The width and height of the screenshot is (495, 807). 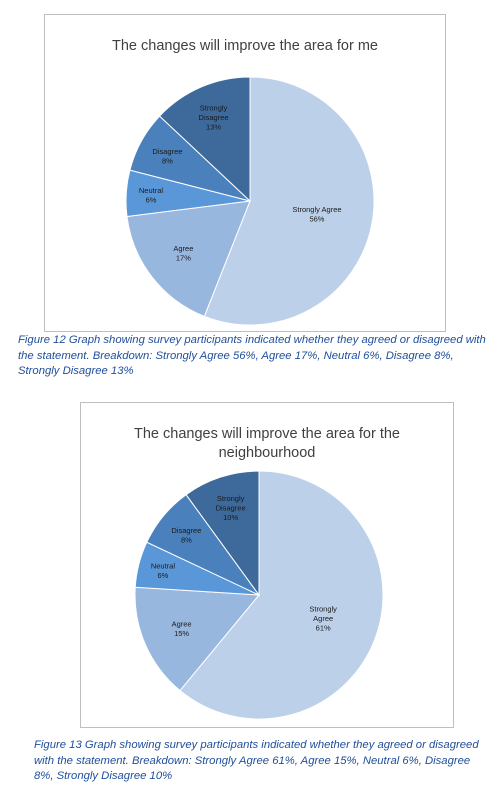 I want to click on chart-1-label-neutral: Neutral 6%, so click(x=151, y=195).